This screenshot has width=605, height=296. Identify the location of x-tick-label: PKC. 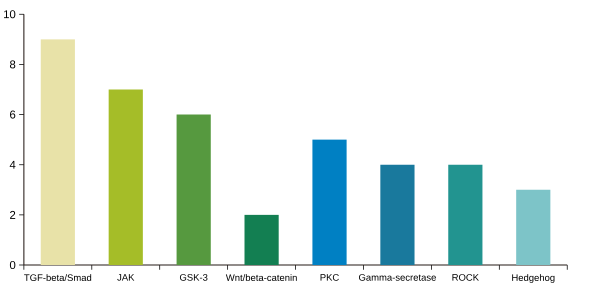
(329, 277).